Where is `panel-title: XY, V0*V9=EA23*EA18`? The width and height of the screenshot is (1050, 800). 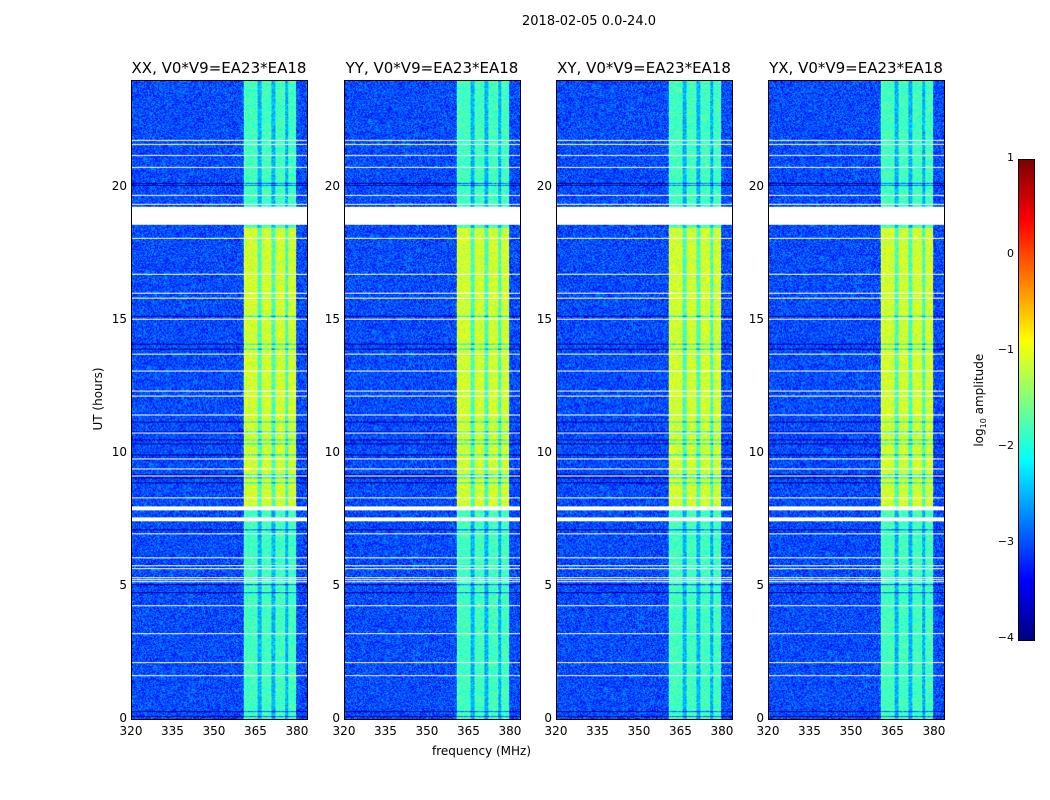 panel-title: XY, V0*V9=EA23*EA18 is located at coordinates (644, 68).